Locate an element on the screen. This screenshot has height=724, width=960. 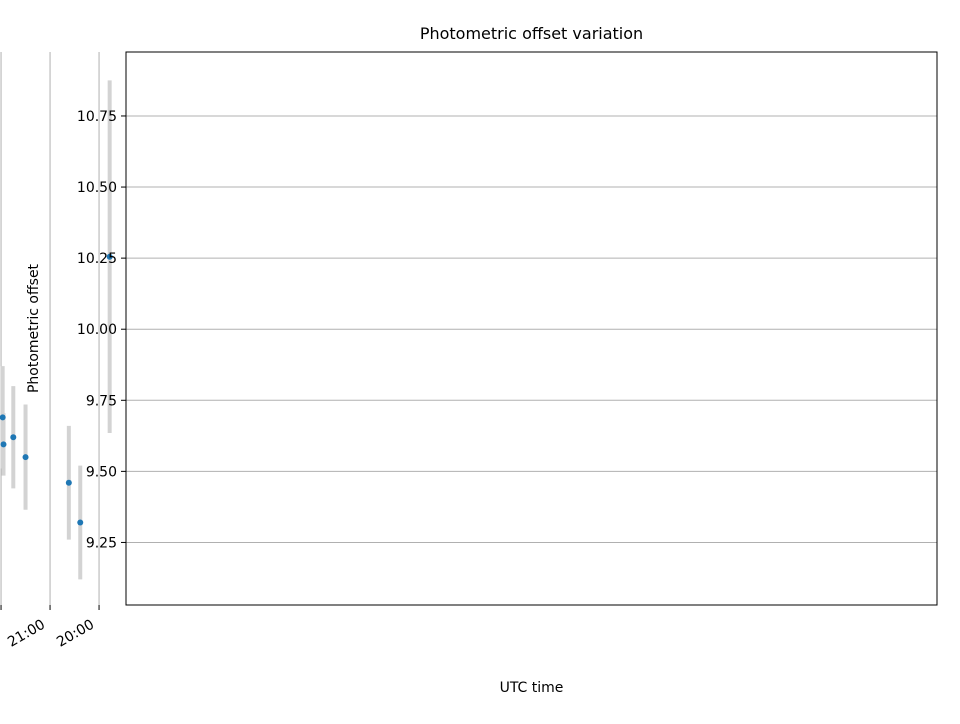
y-tick-label: 10.25 is located at coordinates (97, 259).